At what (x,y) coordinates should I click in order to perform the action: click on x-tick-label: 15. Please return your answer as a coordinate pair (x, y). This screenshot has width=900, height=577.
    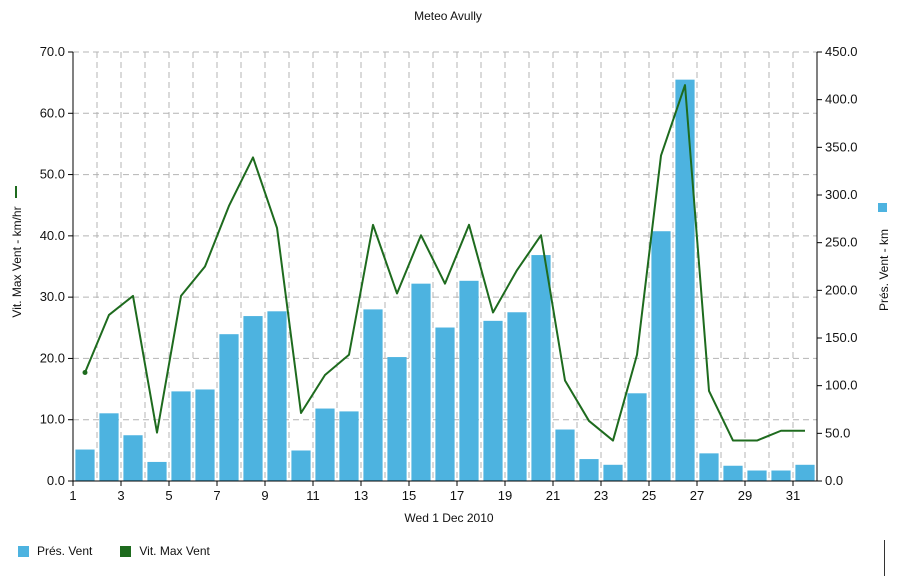
    Looking at the image, I should click on (409, 495).